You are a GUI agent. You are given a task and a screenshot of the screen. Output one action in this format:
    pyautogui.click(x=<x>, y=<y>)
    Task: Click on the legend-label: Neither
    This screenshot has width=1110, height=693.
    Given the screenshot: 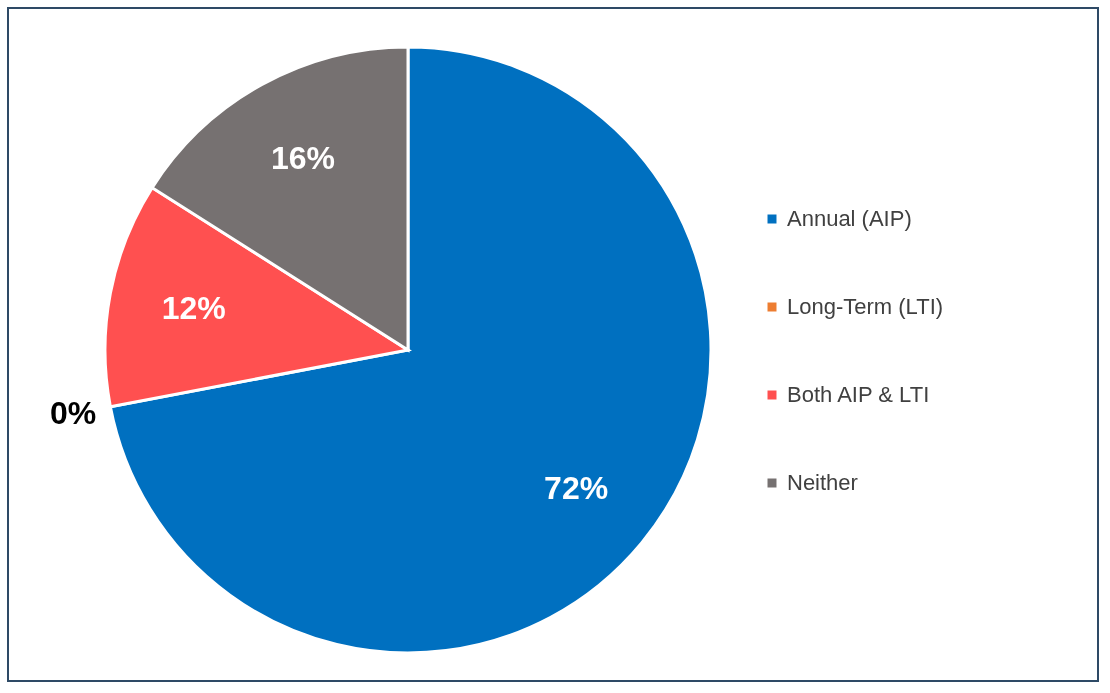 What is the action you would take?
    pyautogui.click(x=822, y=482)
    